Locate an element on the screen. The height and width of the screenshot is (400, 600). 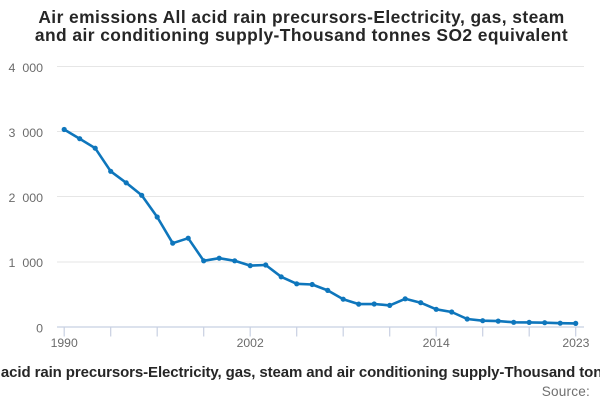
svg-text: 1 000 is located at coordinates (26, 263).